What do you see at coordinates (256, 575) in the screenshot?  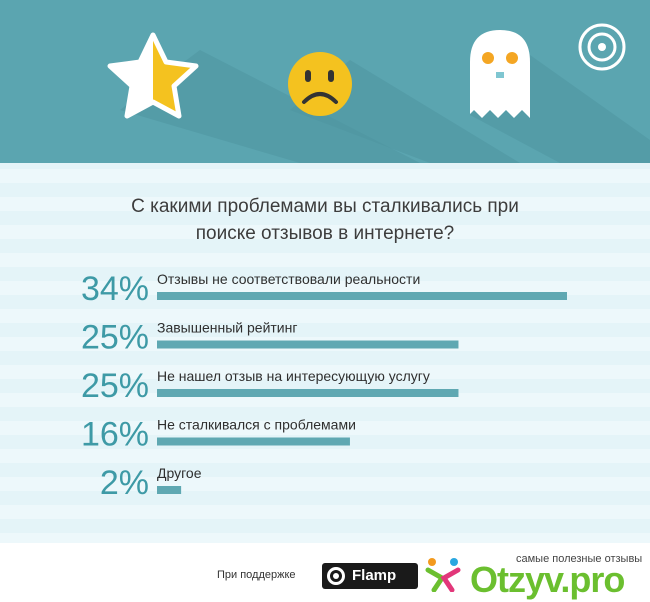 I see `support-label: При поддержке` at bounding box center [256, 575].